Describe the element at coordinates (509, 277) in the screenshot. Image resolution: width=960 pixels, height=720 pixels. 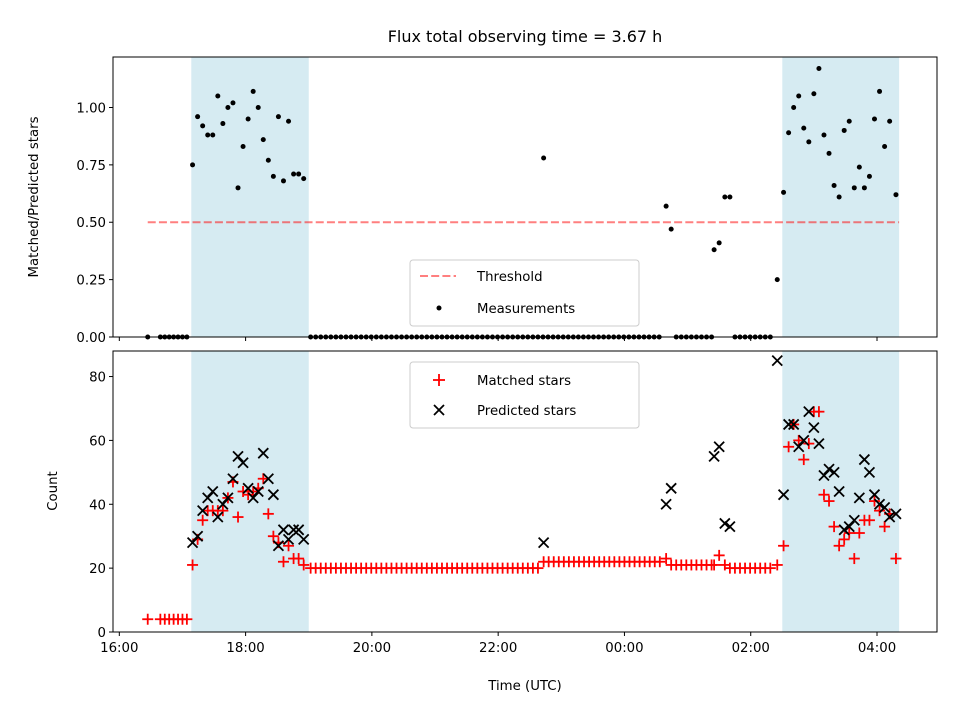
I see `legend-threshold-label: Threshold` at that location.